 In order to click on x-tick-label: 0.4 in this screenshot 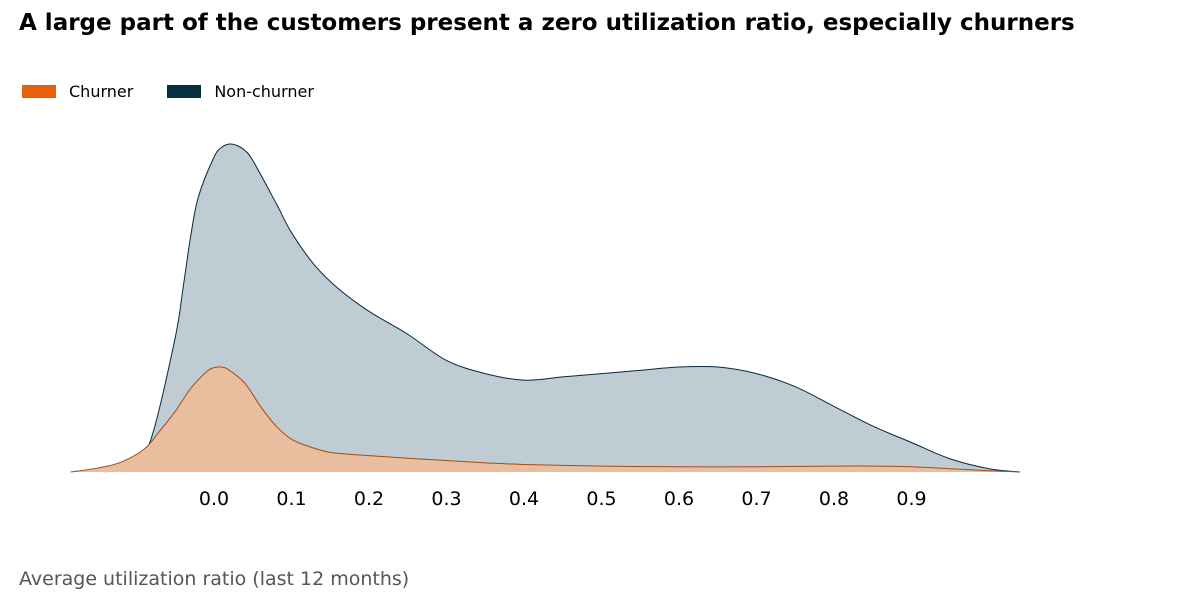, I will do `click(524, 499)`.